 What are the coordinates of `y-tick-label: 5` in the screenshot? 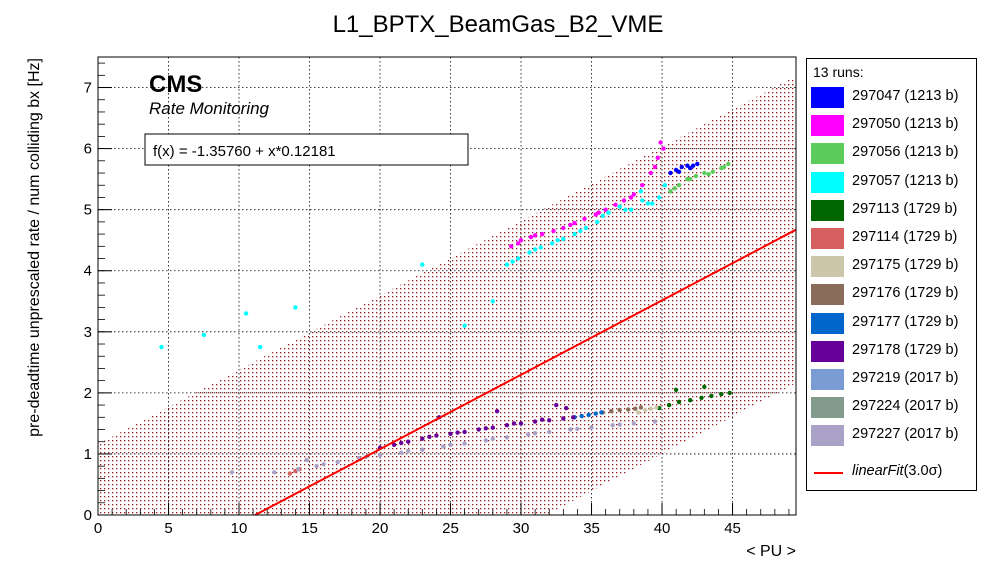 It's located at (88, 210).